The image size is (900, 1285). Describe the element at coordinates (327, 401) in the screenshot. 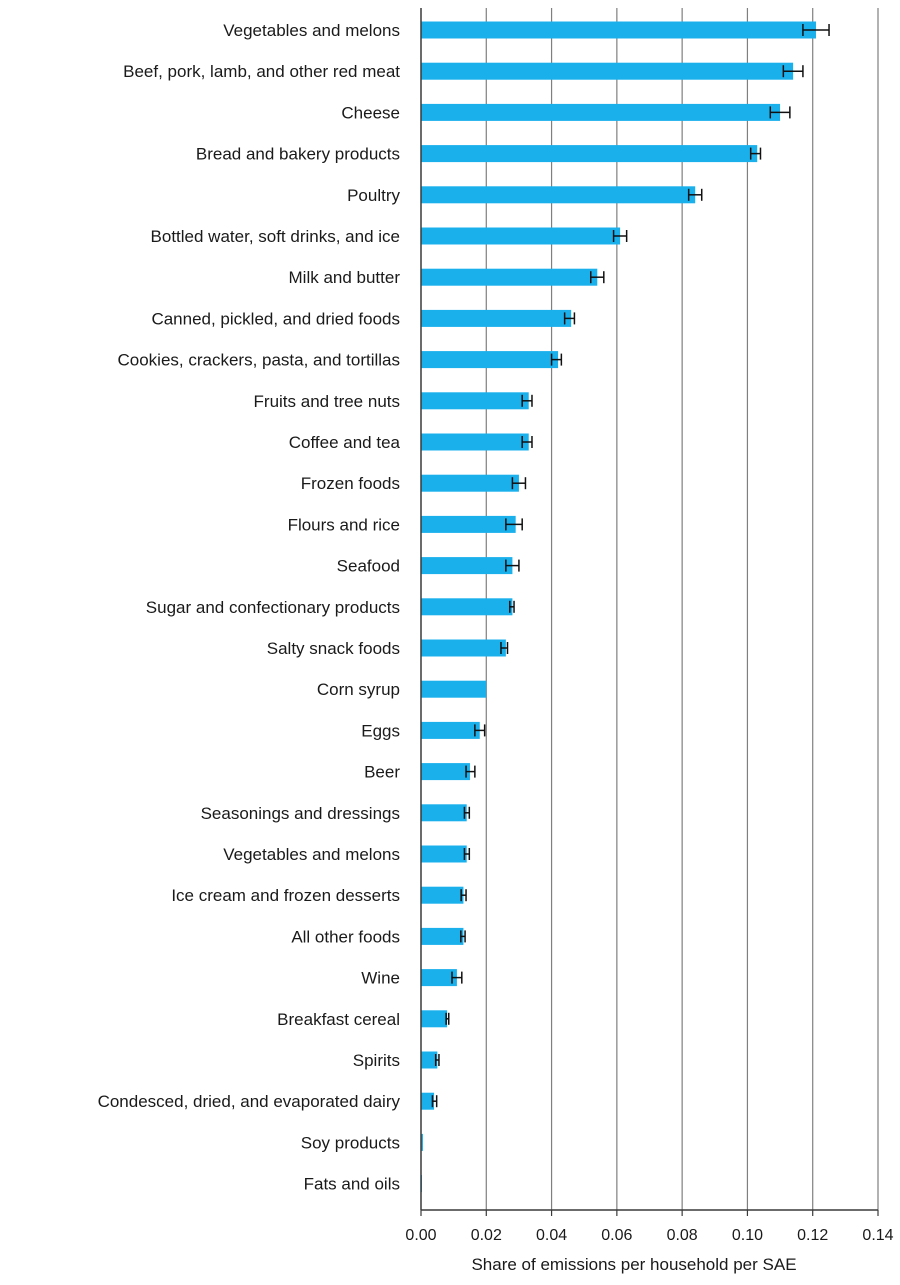

I see `category-label: Fruits and tree nuts` at that location.